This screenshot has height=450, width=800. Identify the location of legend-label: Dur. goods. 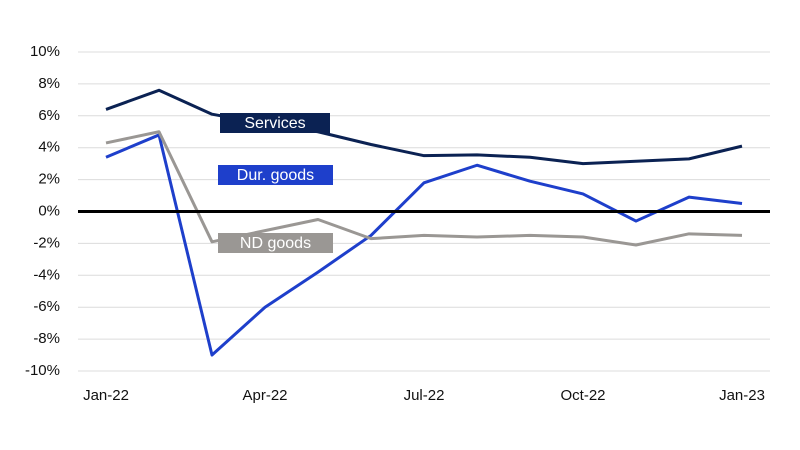
(275, 175).